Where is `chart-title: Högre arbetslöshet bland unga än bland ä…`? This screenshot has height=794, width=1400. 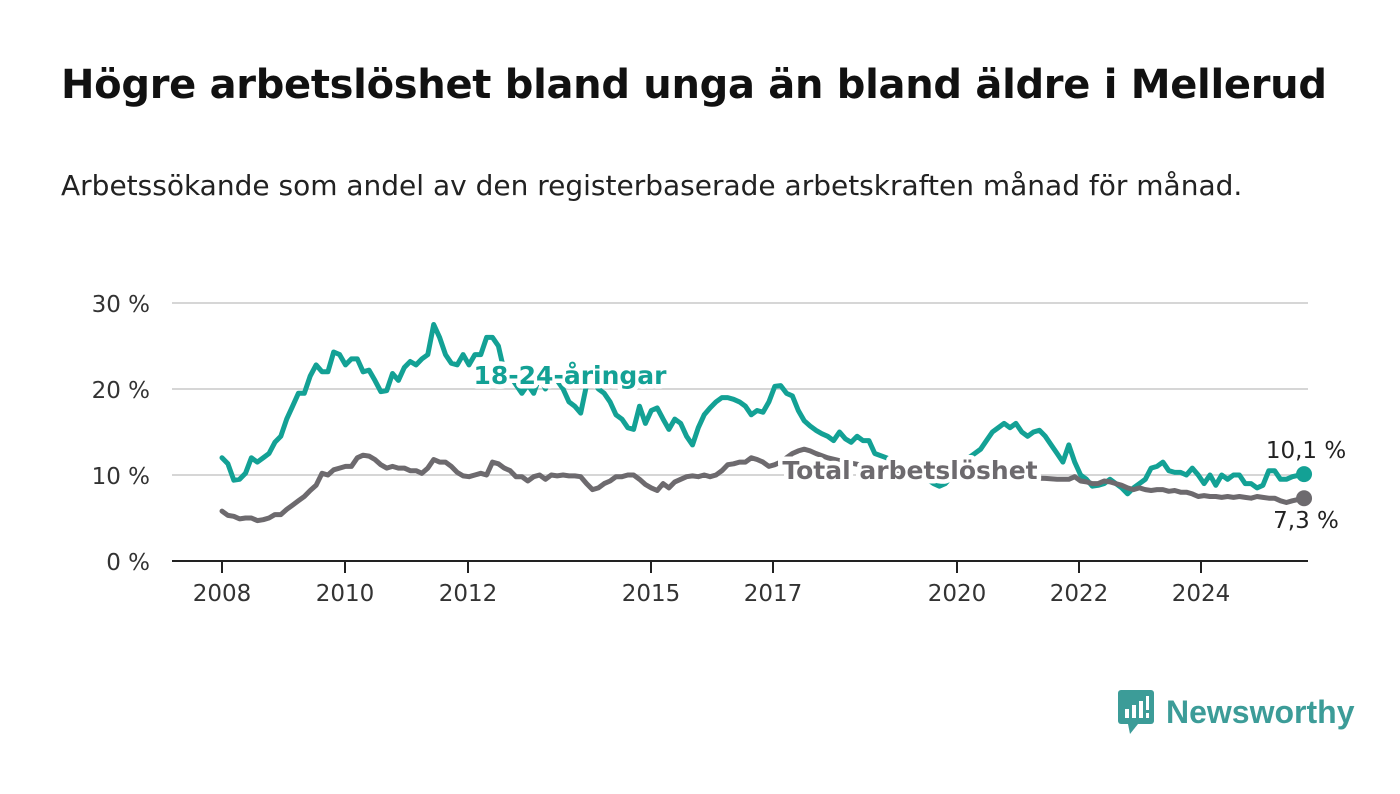
chart-title: Högre arbetslöshet bland unga än bland ä… is located at coordinates (694, 85).